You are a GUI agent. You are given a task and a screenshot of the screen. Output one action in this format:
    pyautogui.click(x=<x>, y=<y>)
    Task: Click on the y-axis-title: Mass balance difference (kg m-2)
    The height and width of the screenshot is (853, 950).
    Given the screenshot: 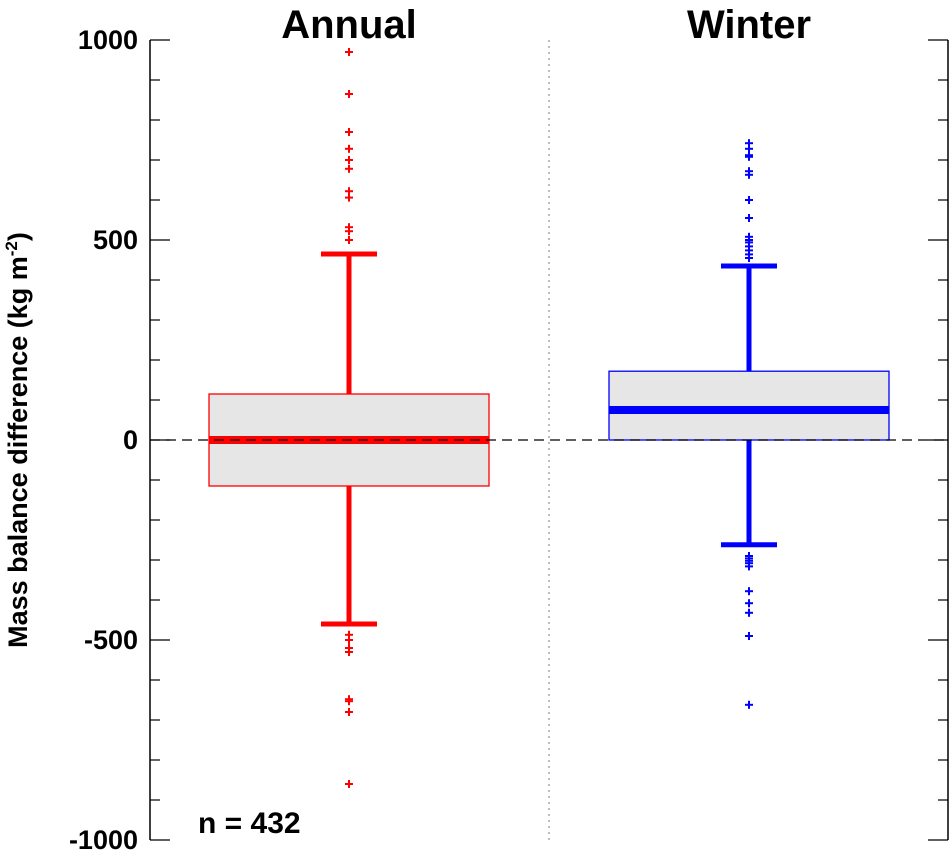 What is the action you would take?
    pyautogui.click(x=17, y=440)
    